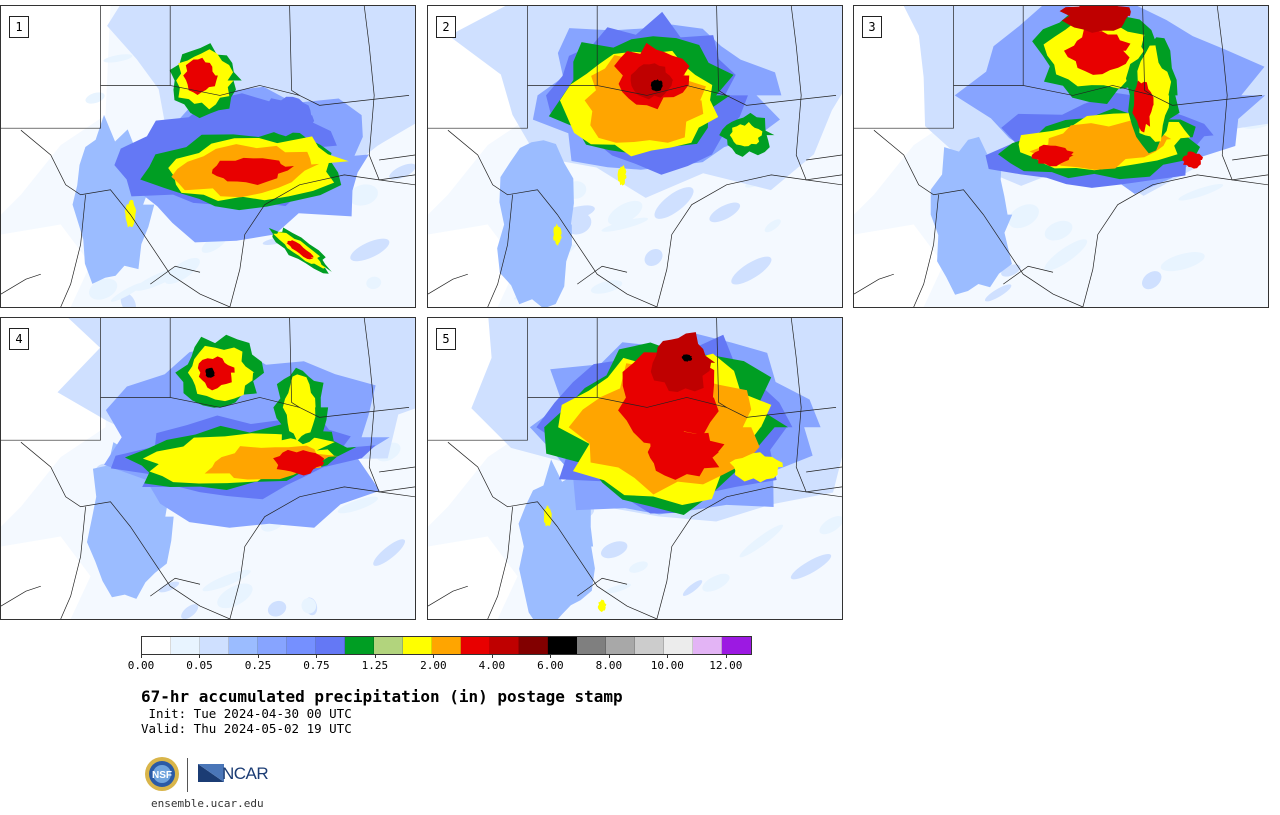 Image resolution: width=1280 pixels, height=815 pixels. I want to click on panel-number: 4, so click(19, 339).